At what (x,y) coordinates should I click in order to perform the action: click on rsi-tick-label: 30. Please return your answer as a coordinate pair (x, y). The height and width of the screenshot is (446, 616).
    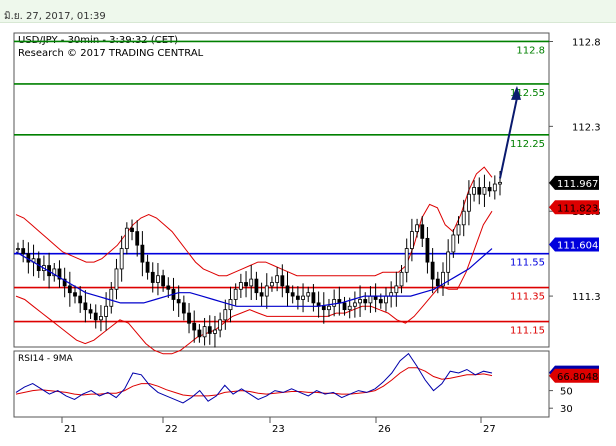
    Looking at the image, I should click on (566, 409).